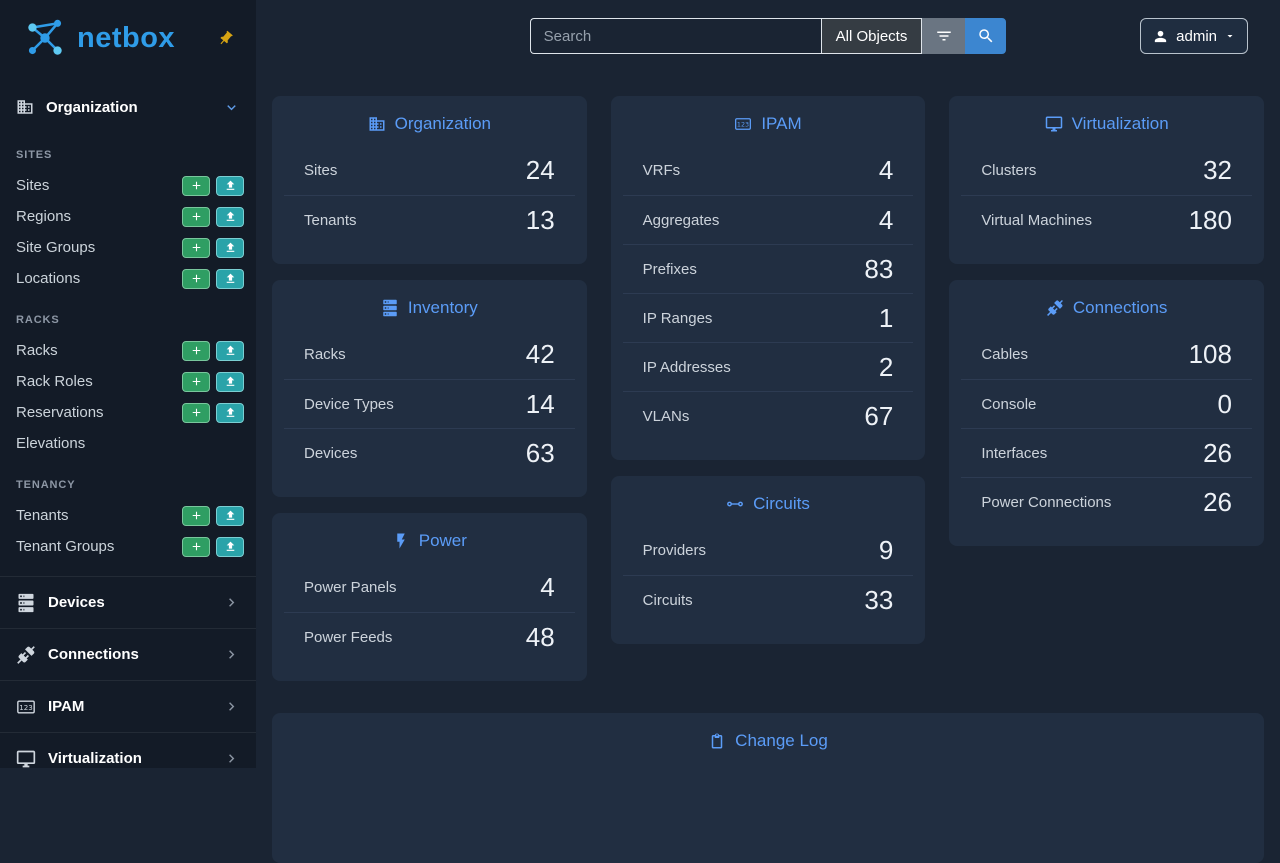  Describe the element at coordinates (128, 381) in the screenshot. I see `sidebar-item-rack-roles: Rack Roles` at that location.